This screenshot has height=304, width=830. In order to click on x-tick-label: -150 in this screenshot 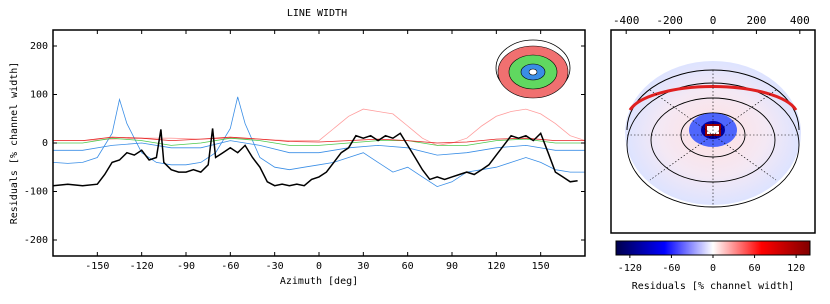, I will do `click(97, 266)`.